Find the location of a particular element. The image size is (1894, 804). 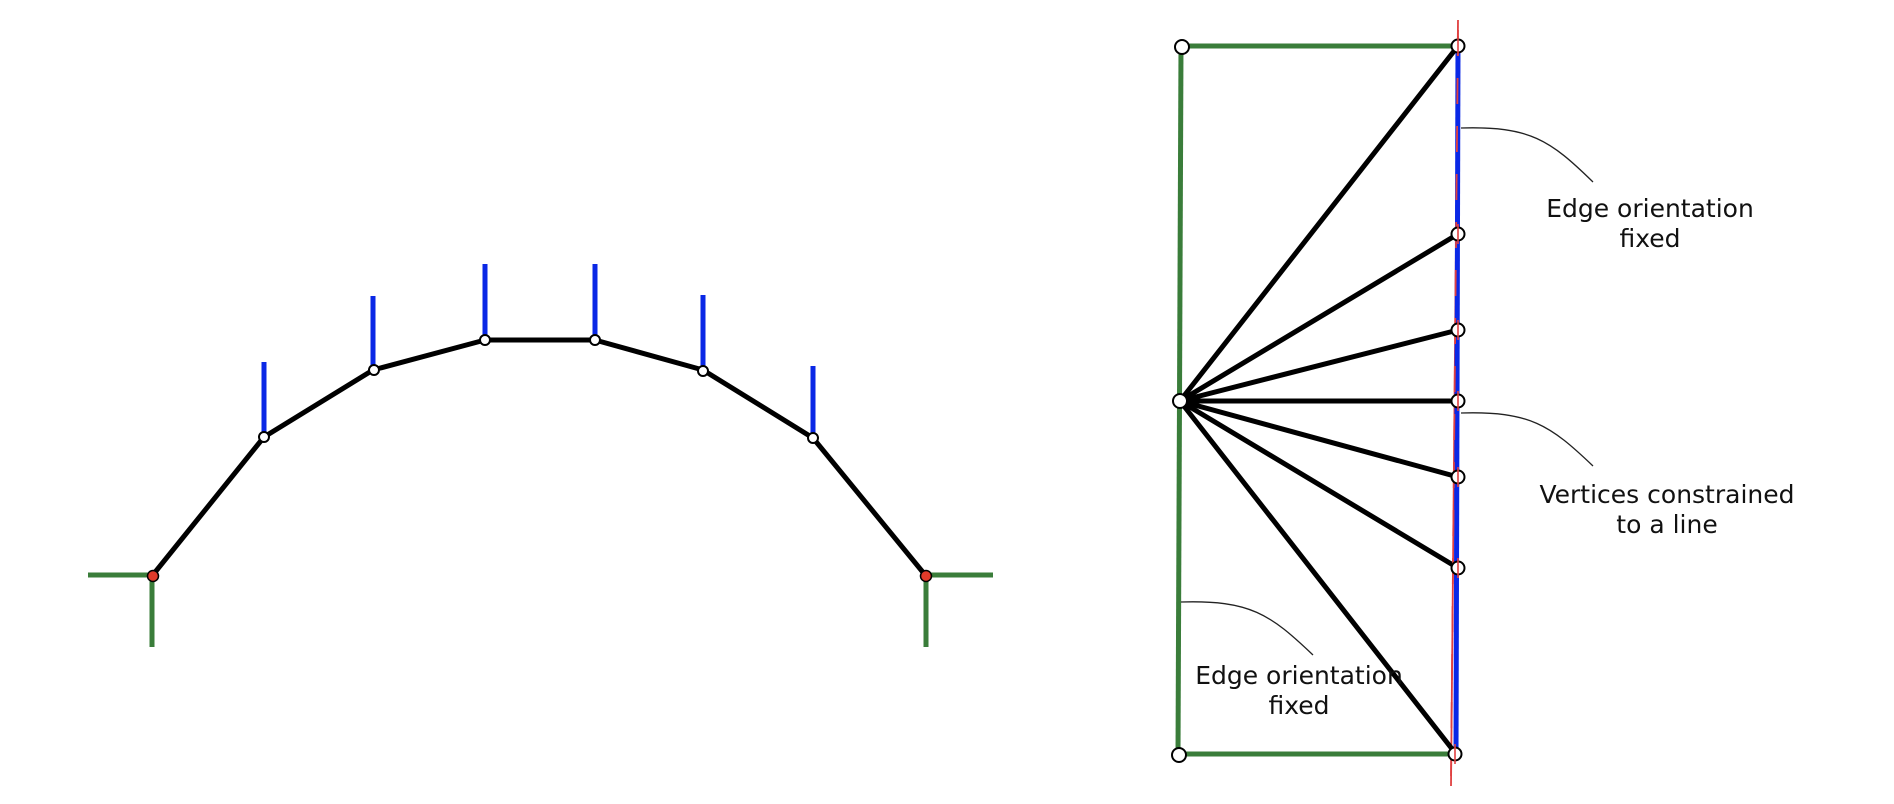

fan-vertices is located at coordinates (1318, 400).